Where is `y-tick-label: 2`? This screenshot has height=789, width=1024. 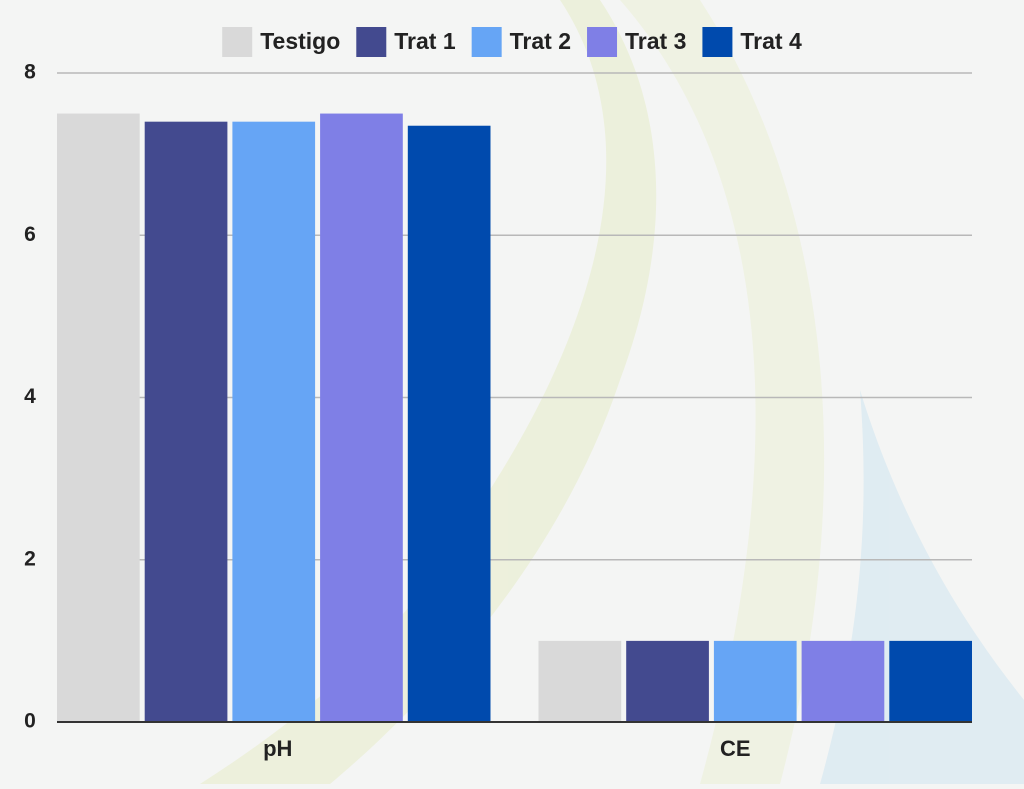 y-tick-label: 2 is located at coordinates (30, 558).